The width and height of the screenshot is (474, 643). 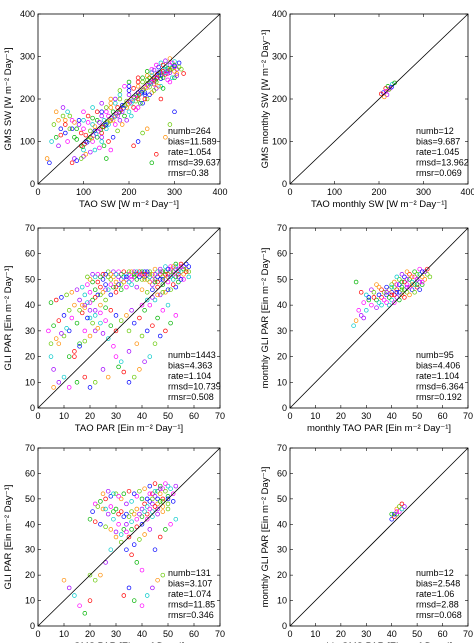 What do you see at coordinates (30, 448) in the screenshot?
I see `y-tick-label: 70` at bounding box center [30, 448].